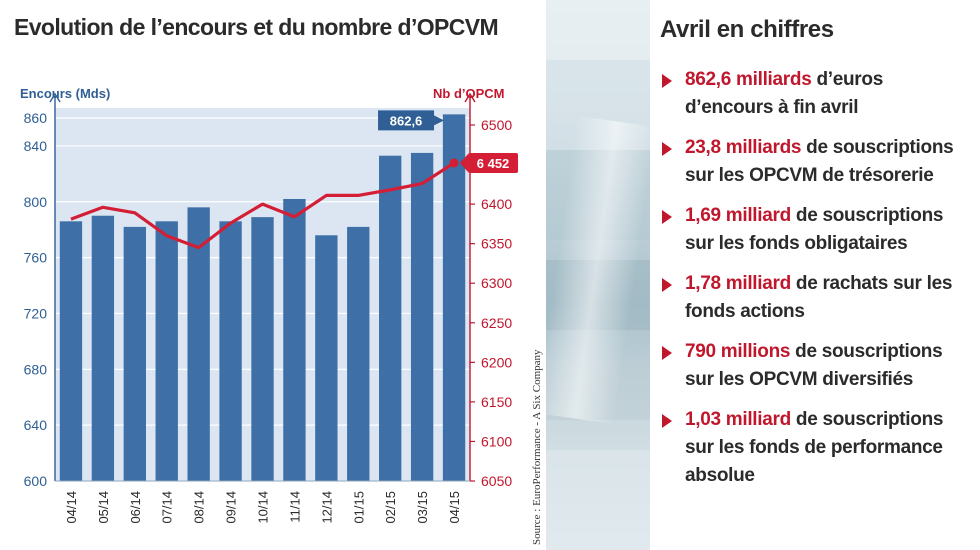 This screenshot has height=550, width=980. What do you see at coordinates (496, 481) in the screenshot?
I see `y2-tick-label: 6050` at bounding box center [496, 481].